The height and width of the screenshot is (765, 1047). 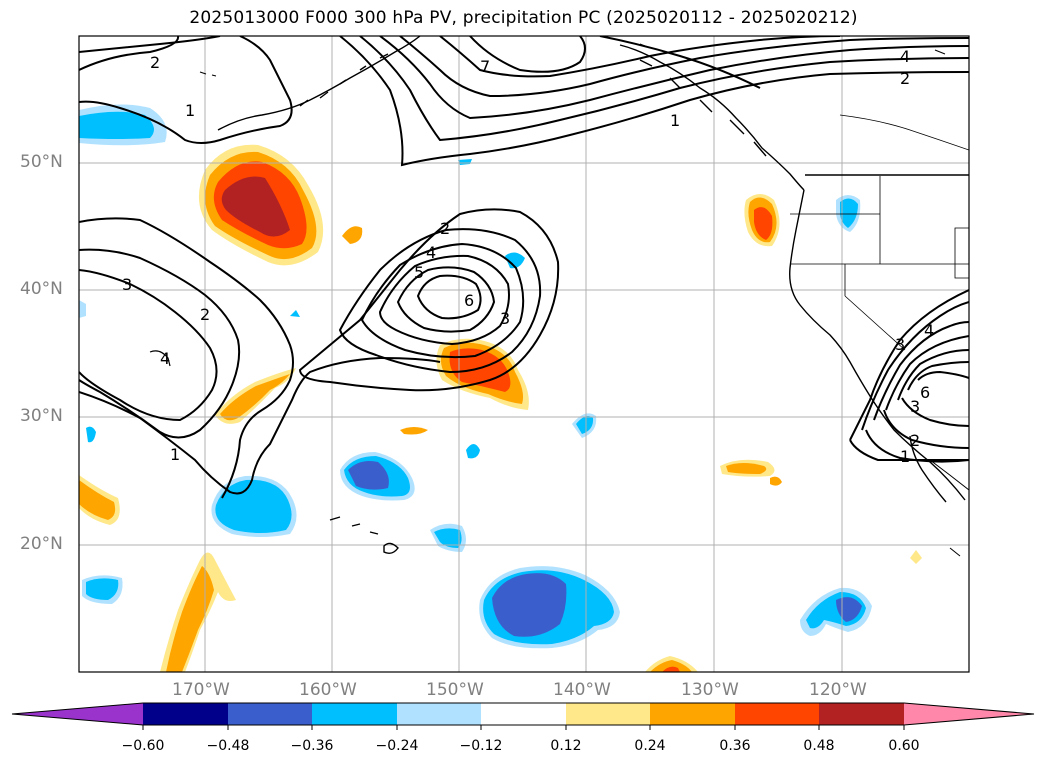 I want to click on lat-label: 30°N, so click(x=41, y=416).